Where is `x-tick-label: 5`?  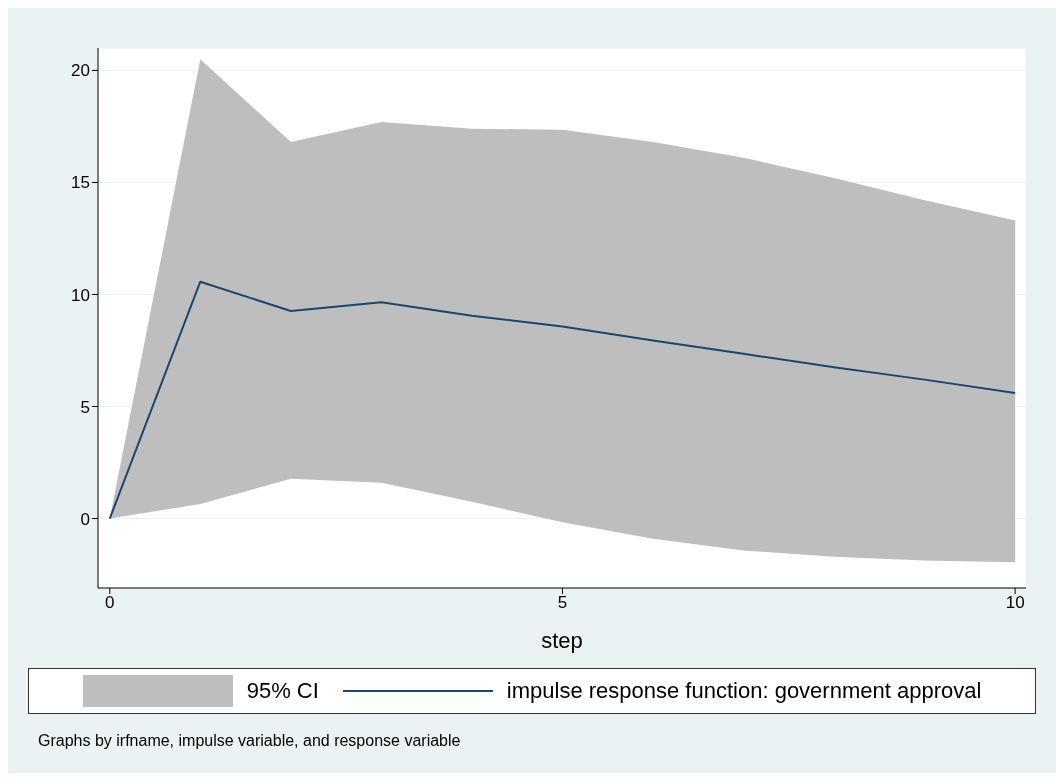 x-tick-label: 5 is located at coordinates (562, 603).